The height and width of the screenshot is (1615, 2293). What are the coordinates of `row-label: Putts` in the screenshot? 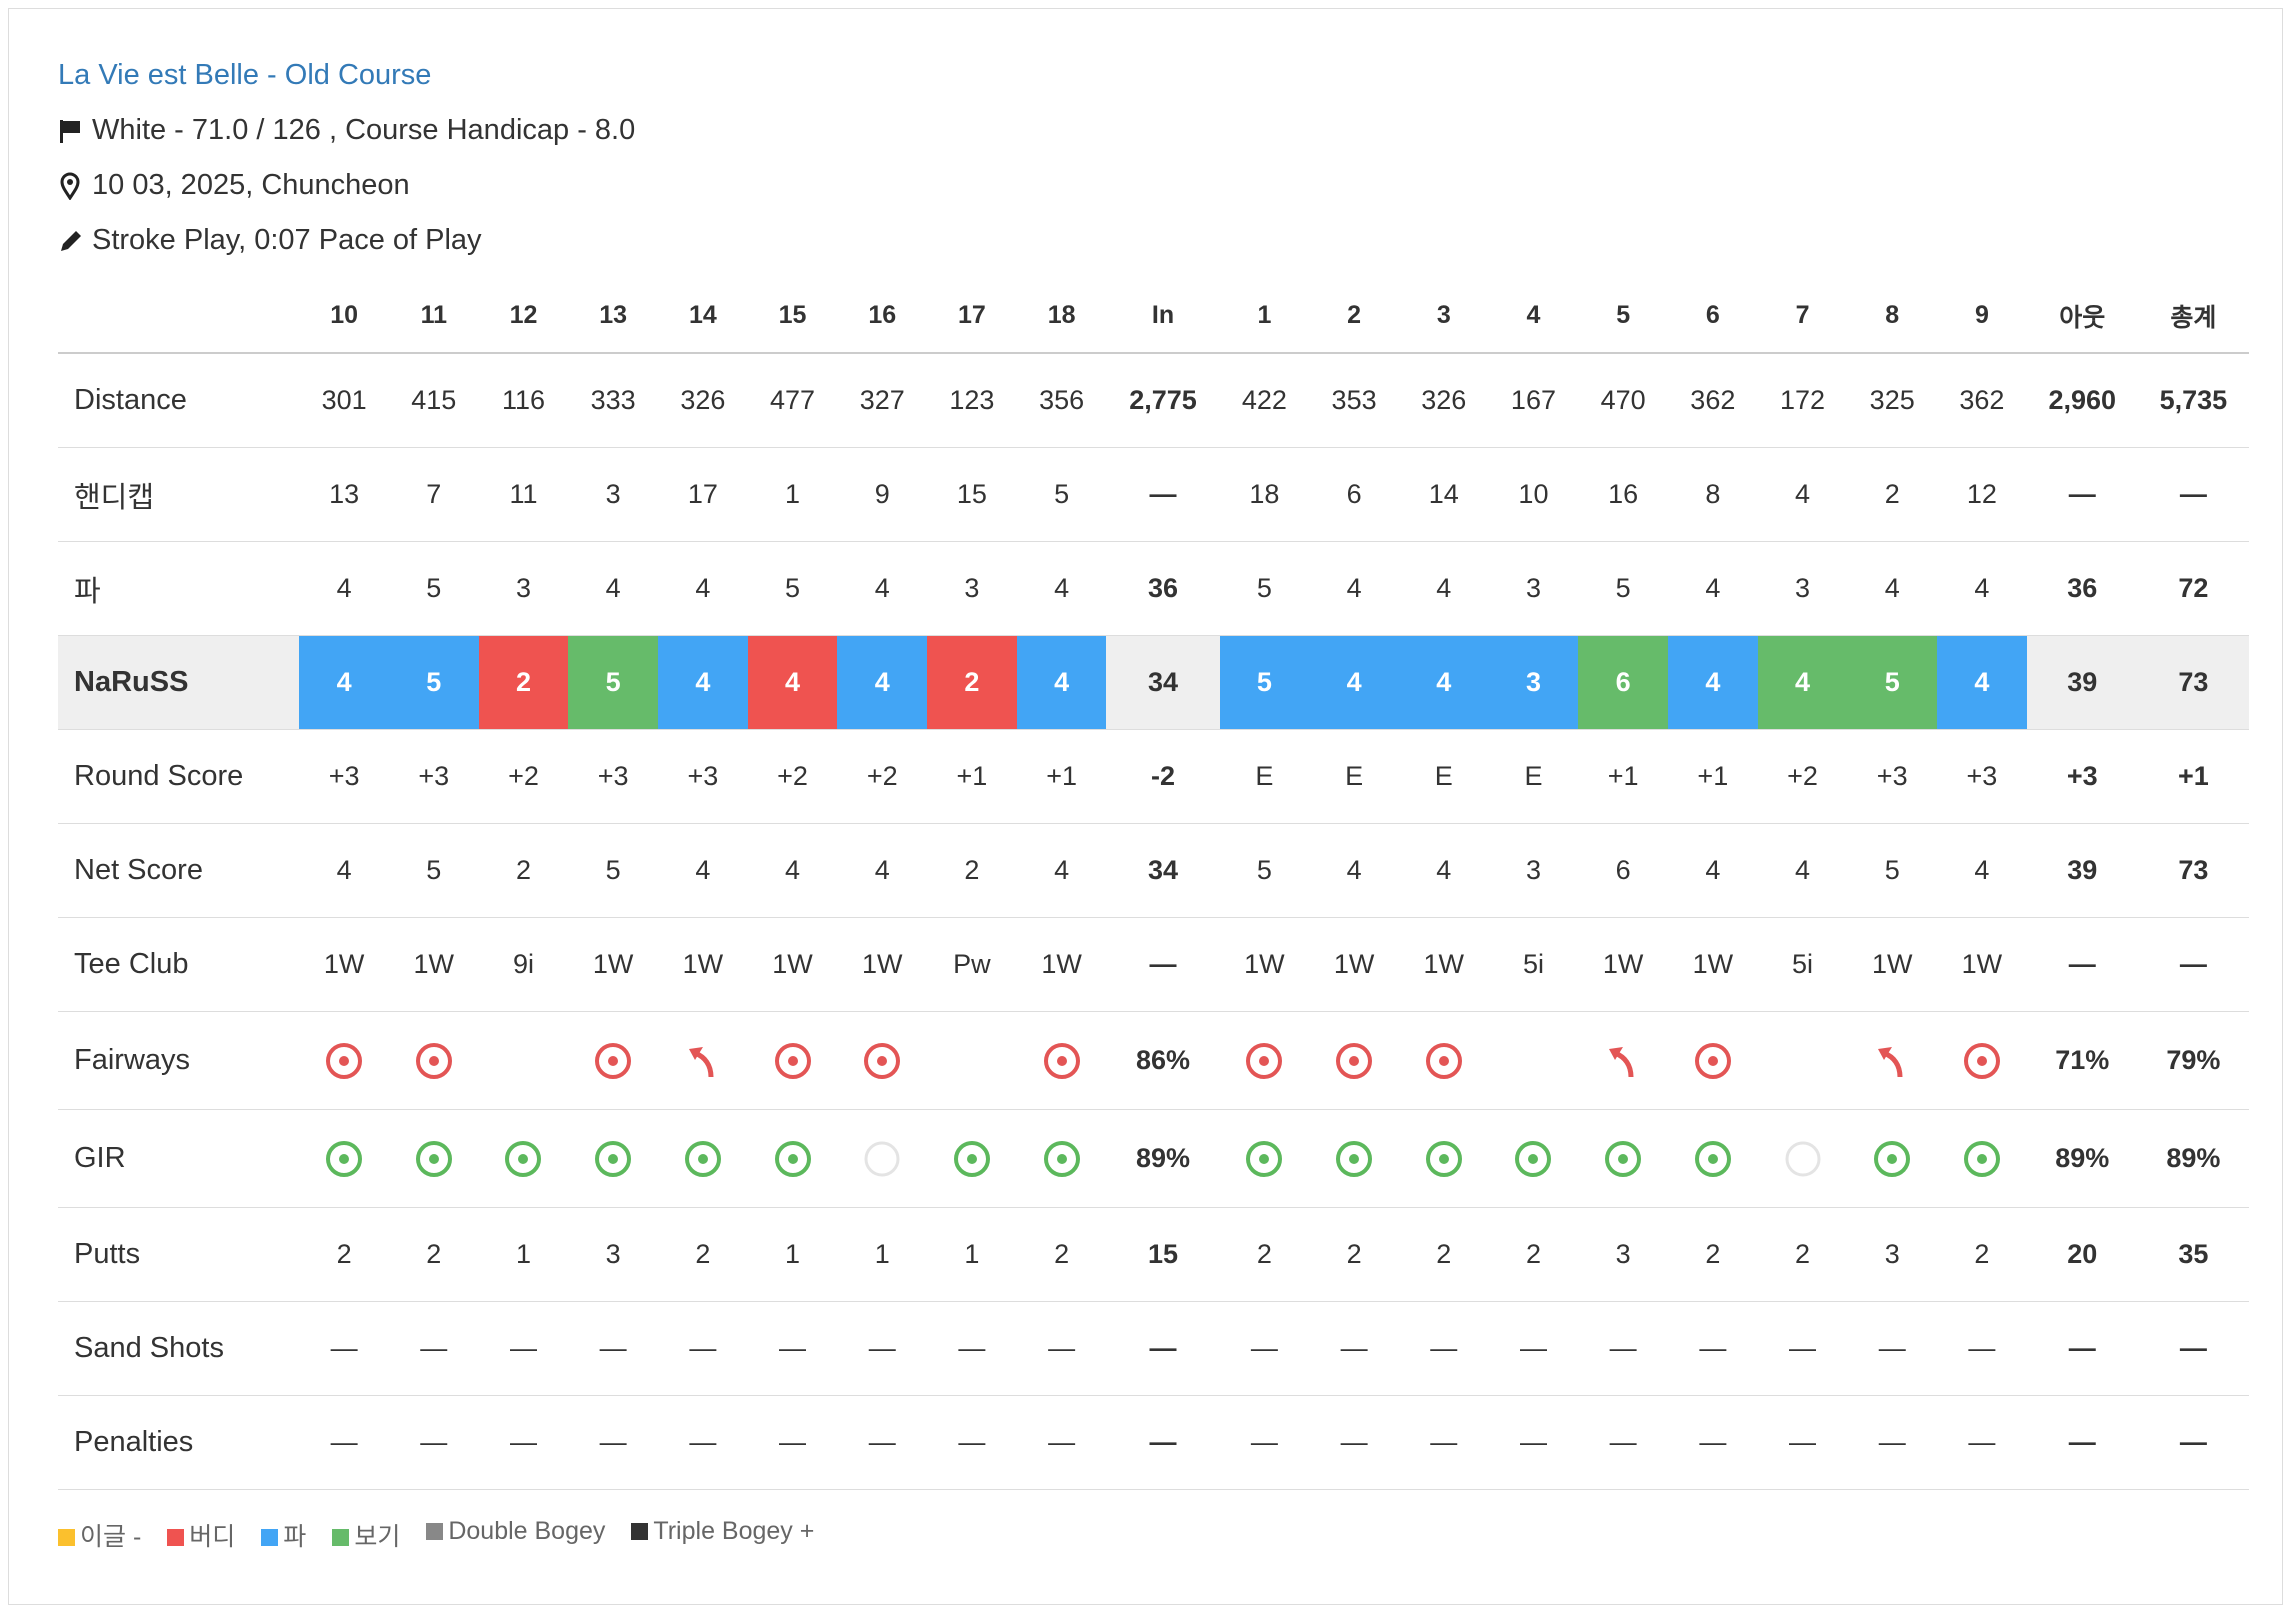 It's located at (179, 1254).